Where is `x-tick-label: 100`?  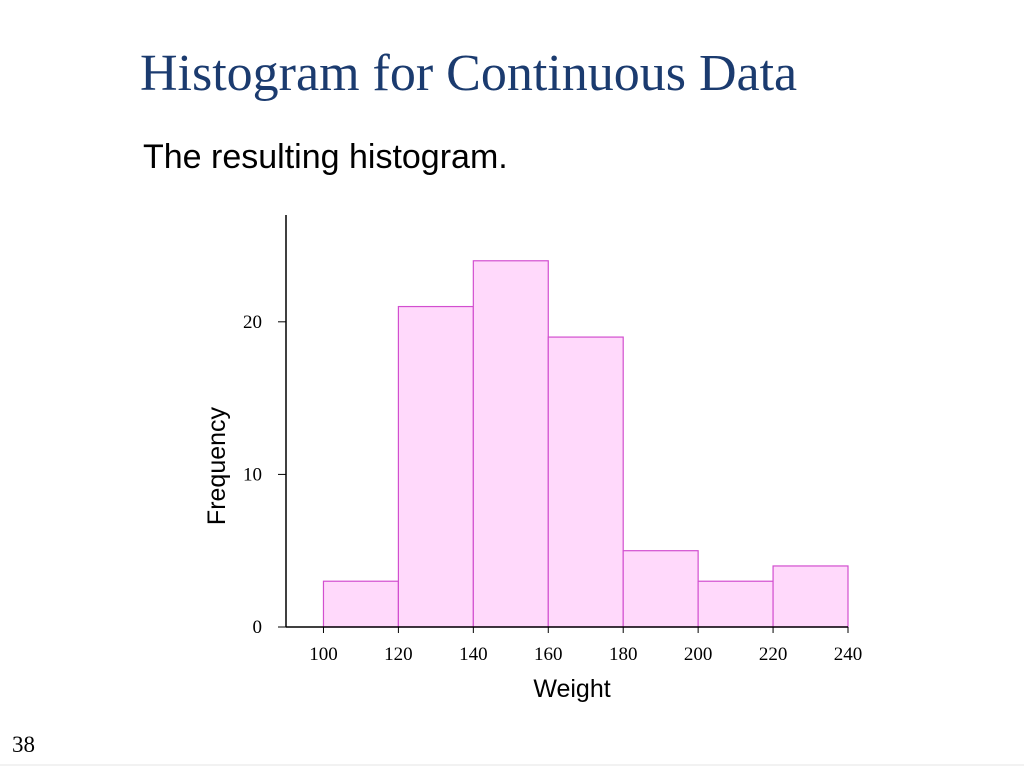 x-tick-label: 100 is located at coordinates (323, 654).